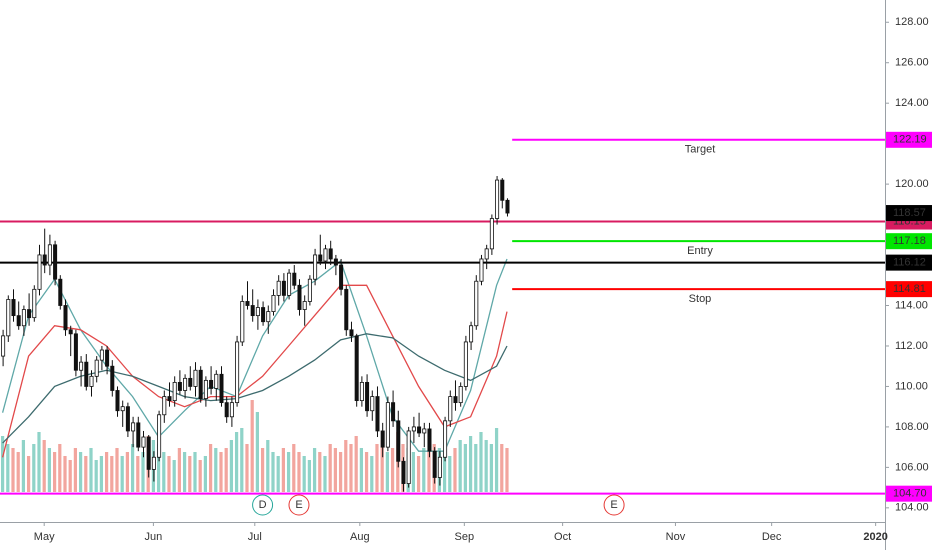  What do you see at coordinates (909, 241) in the screenshot?
I see `price-tag-label: 117.18` at bounding box center [909, 241].